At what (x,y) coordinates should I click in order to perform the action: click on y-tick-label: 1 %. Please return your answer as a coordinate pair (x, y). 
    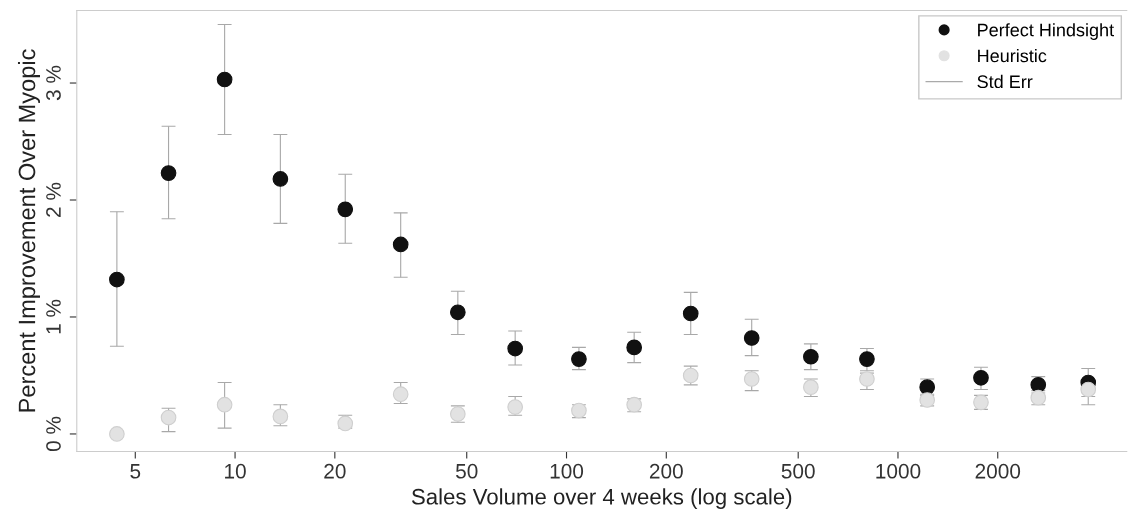
    Looking at the image, I should click on (53, 316).